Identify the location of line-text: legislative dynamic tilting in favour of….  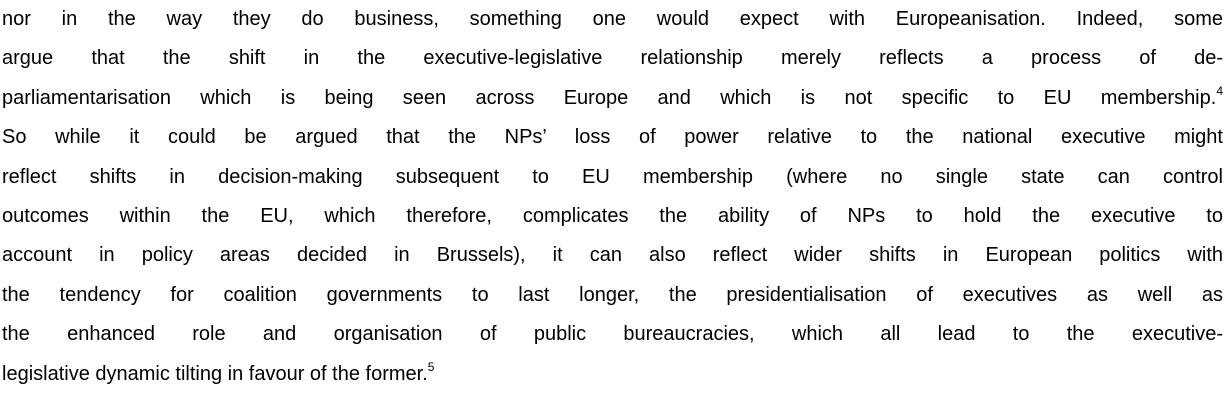
(215, 373).